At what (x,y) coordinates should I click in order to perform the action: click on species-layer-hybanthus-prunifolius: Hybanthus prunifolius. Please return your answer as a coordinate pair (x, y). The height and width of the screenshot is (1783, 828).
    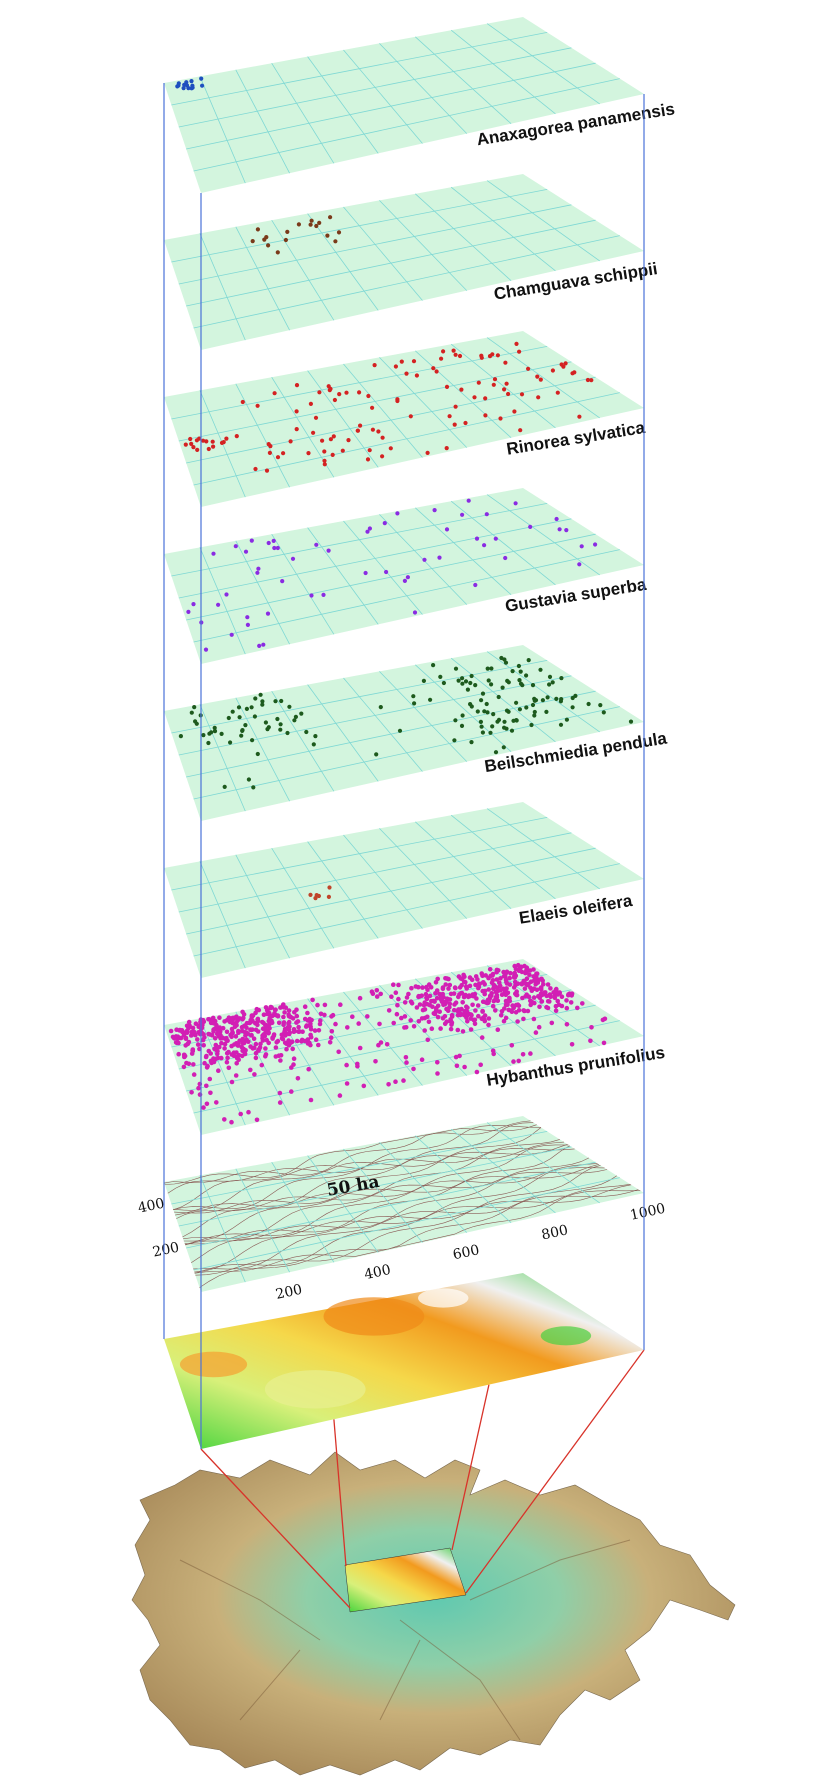
    Looking at the image, I should click on (415, 1047).